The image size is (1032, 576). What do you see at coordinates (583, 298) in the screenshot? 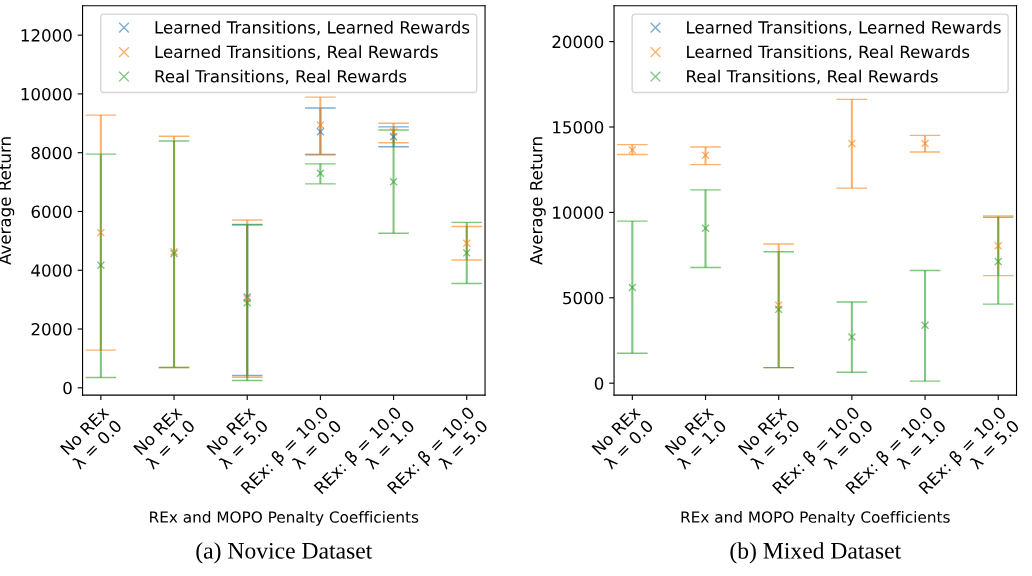
I see `y-tick-label: 5000` at bounding box center [583, 298].